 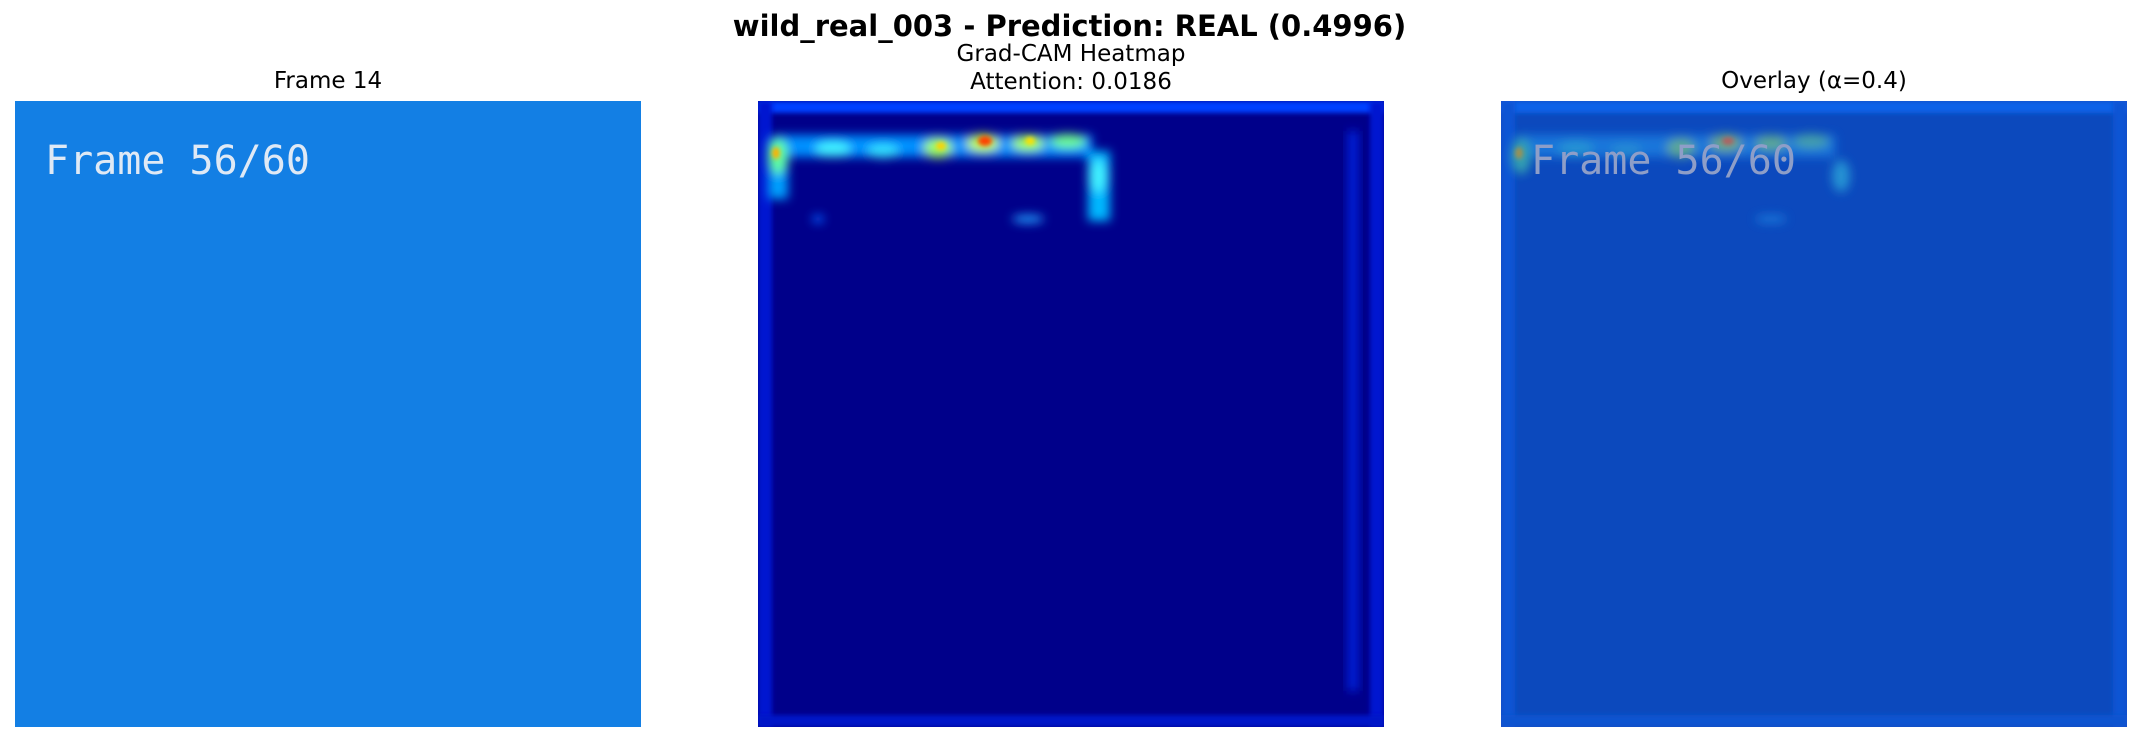 What do you see at coordinates (1071, 82) in the screenshot?
I see `attention-score: Attention: 0.0186` at bounding box center [1071, 82].